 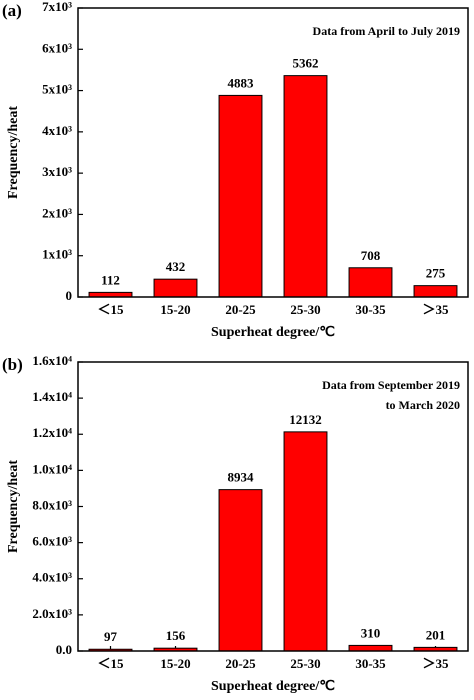 I want to click on y-tick-label: 2.0x10³, so click(x=52, y=613).